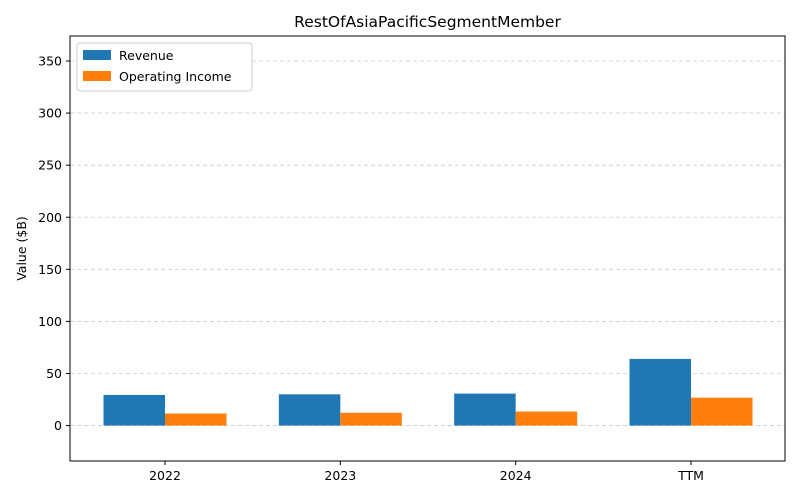 This screenshot has width=800, height=504. Describe the element at coordinates (50, 113) in the screenshot. I see `y-tick-label: 300` at that location.